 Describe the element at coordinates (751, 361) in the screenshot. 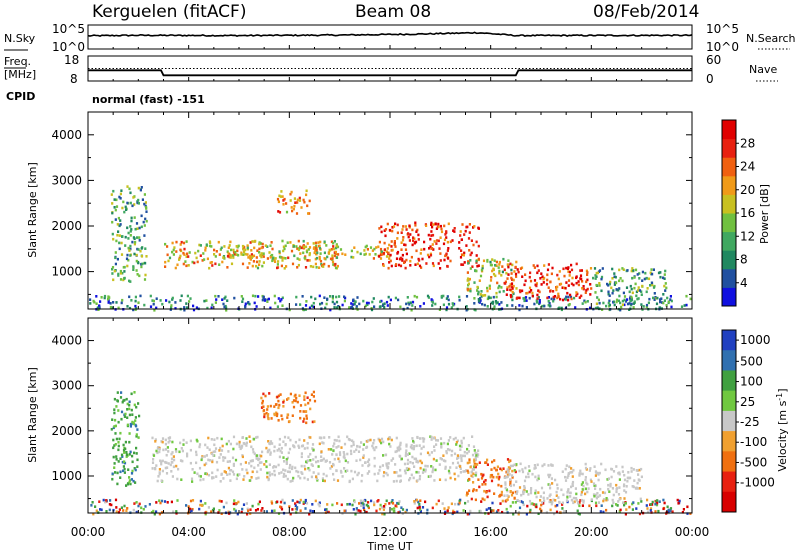

I see `velocity-colorbar-tick: 500` at that location.